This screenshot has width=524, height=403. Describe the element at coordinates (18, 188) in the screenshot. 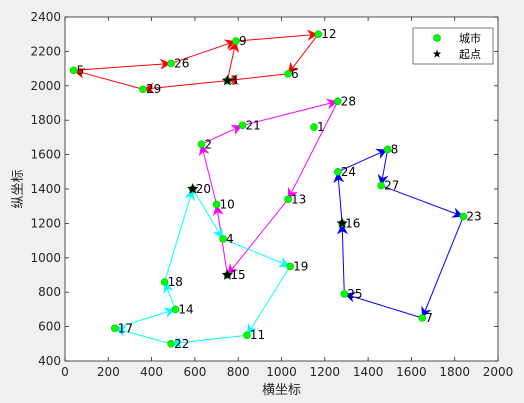

I see `y-axis-label: 纵坐标` at that location.